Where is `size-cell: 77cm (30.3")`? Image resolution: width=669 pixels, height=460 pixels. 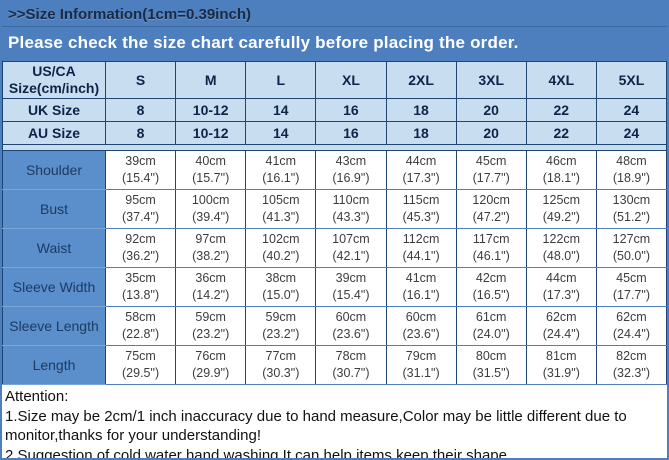
size-cell: 77cm (30.3") is located at coordinates (281, 365).